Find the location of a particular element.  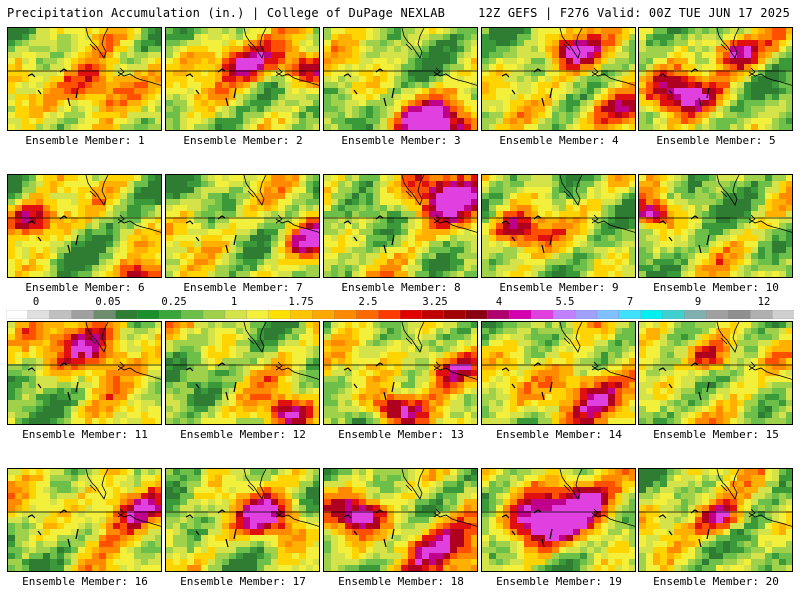

ensemble-member-label: Ensemble Member: 2 is located at coordinates (243, 140).